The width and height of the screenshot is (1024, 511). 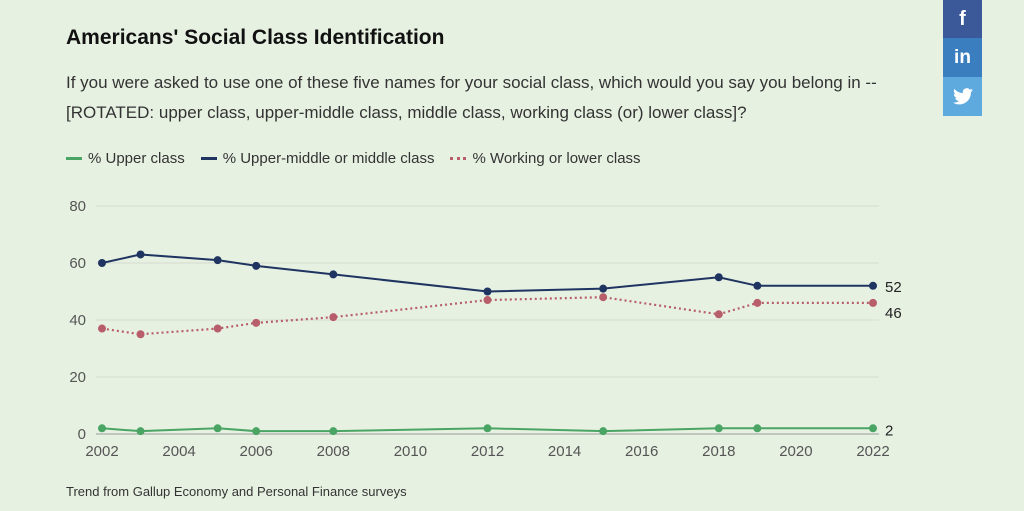 What do you see at coordinates (77, 206) in the screenshot?
I see `y-tick-label: 80` at bounding box center [77, 206].